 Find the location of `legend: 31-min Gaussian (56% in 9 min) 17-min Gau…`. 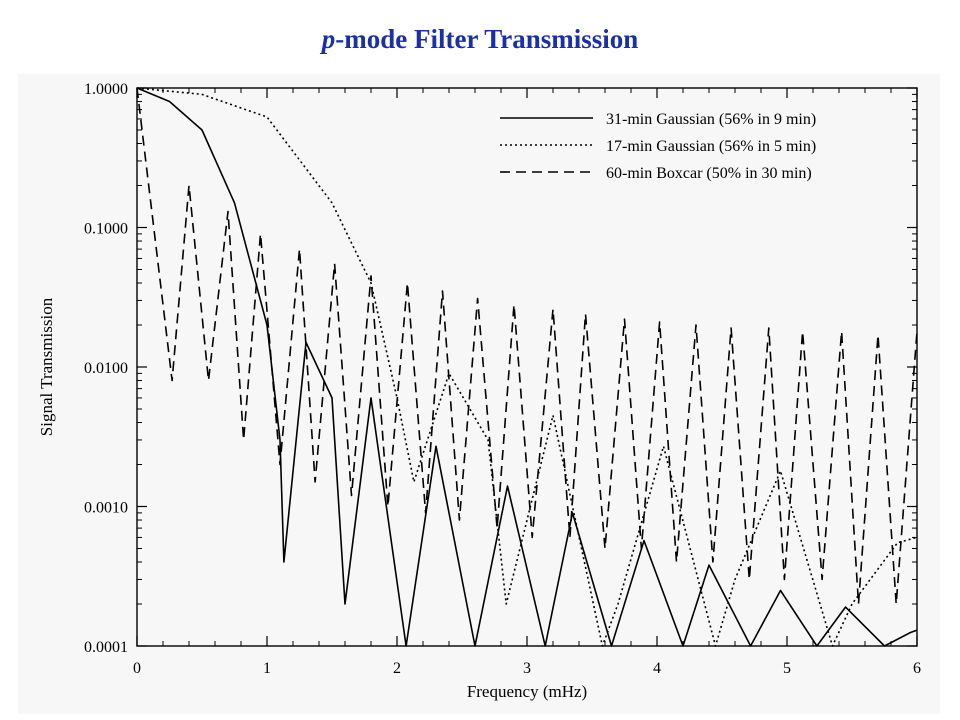

legend: 31-min Gaussian (56% in 9 min) 17-min Gau… is located at coordinates (658, 146).